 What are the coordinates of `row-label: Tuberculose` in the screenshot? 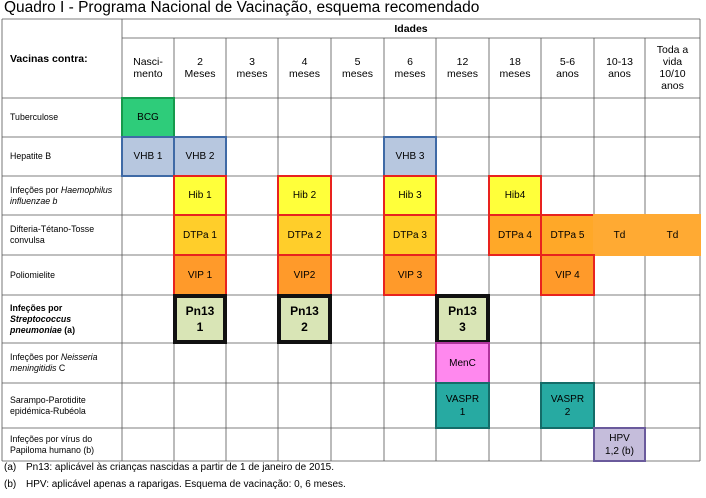 It's located at (34, 117).